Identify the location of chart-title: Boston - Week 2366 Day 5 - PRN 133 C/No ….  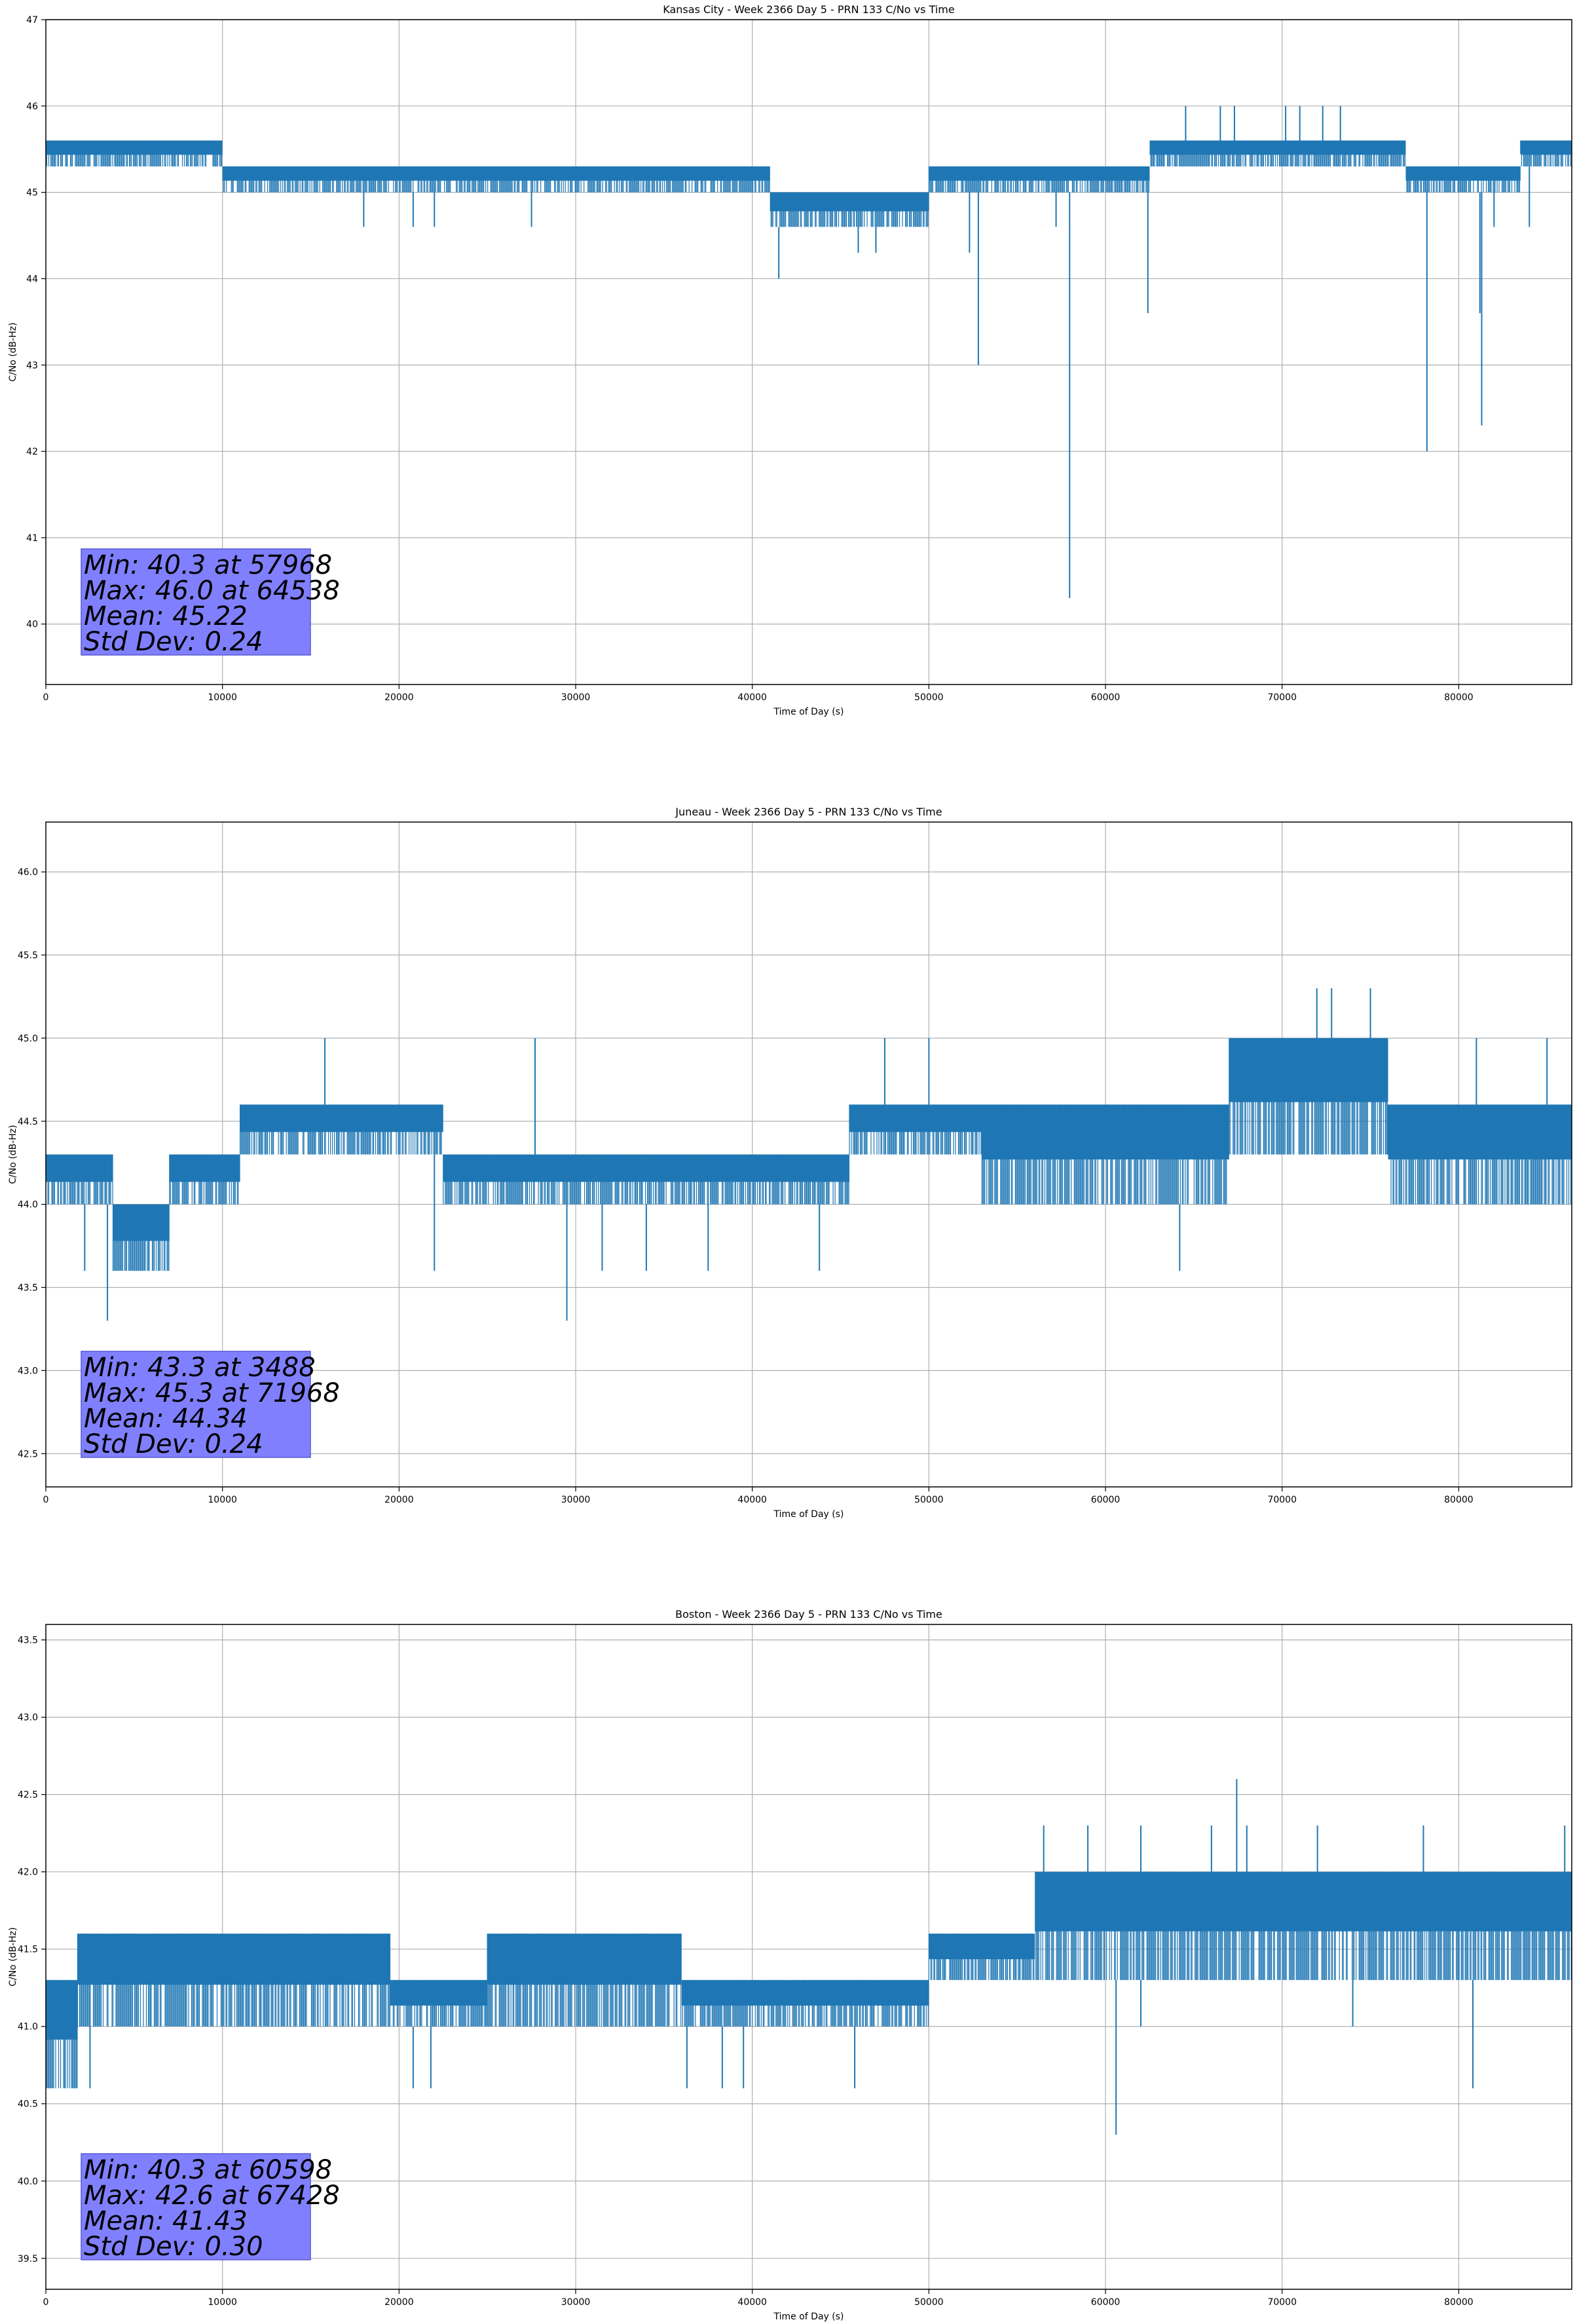
(808, 1614).